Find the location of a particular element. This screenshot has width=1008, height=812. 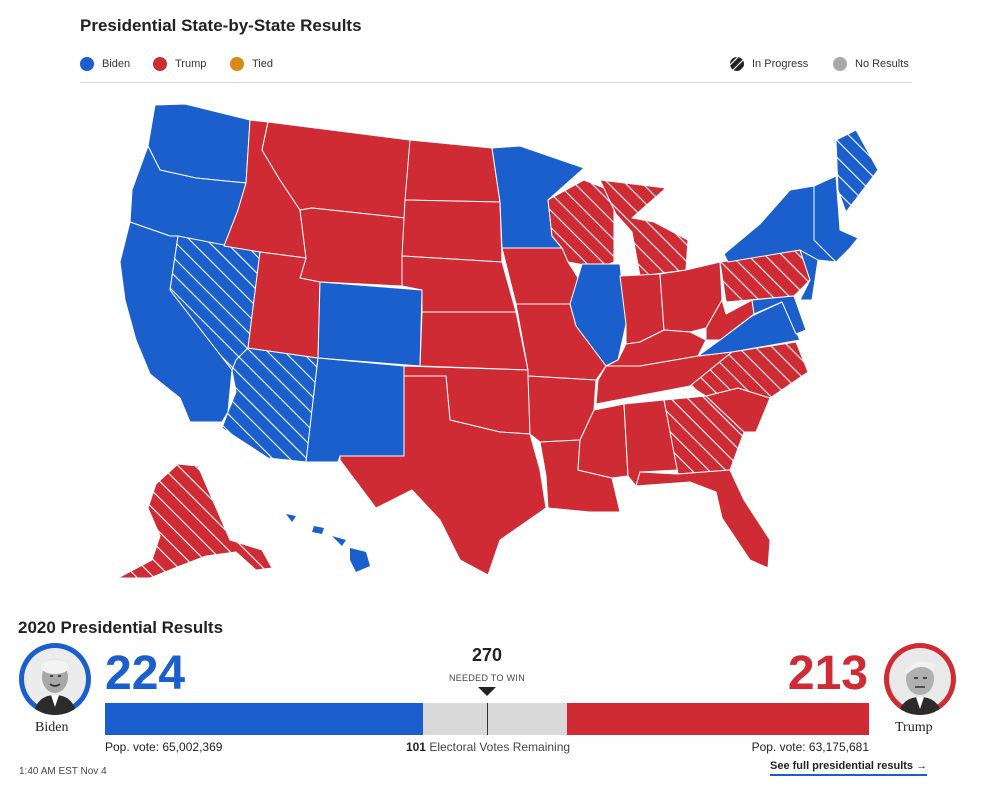

state-sd is located at coordinates (452, 231).